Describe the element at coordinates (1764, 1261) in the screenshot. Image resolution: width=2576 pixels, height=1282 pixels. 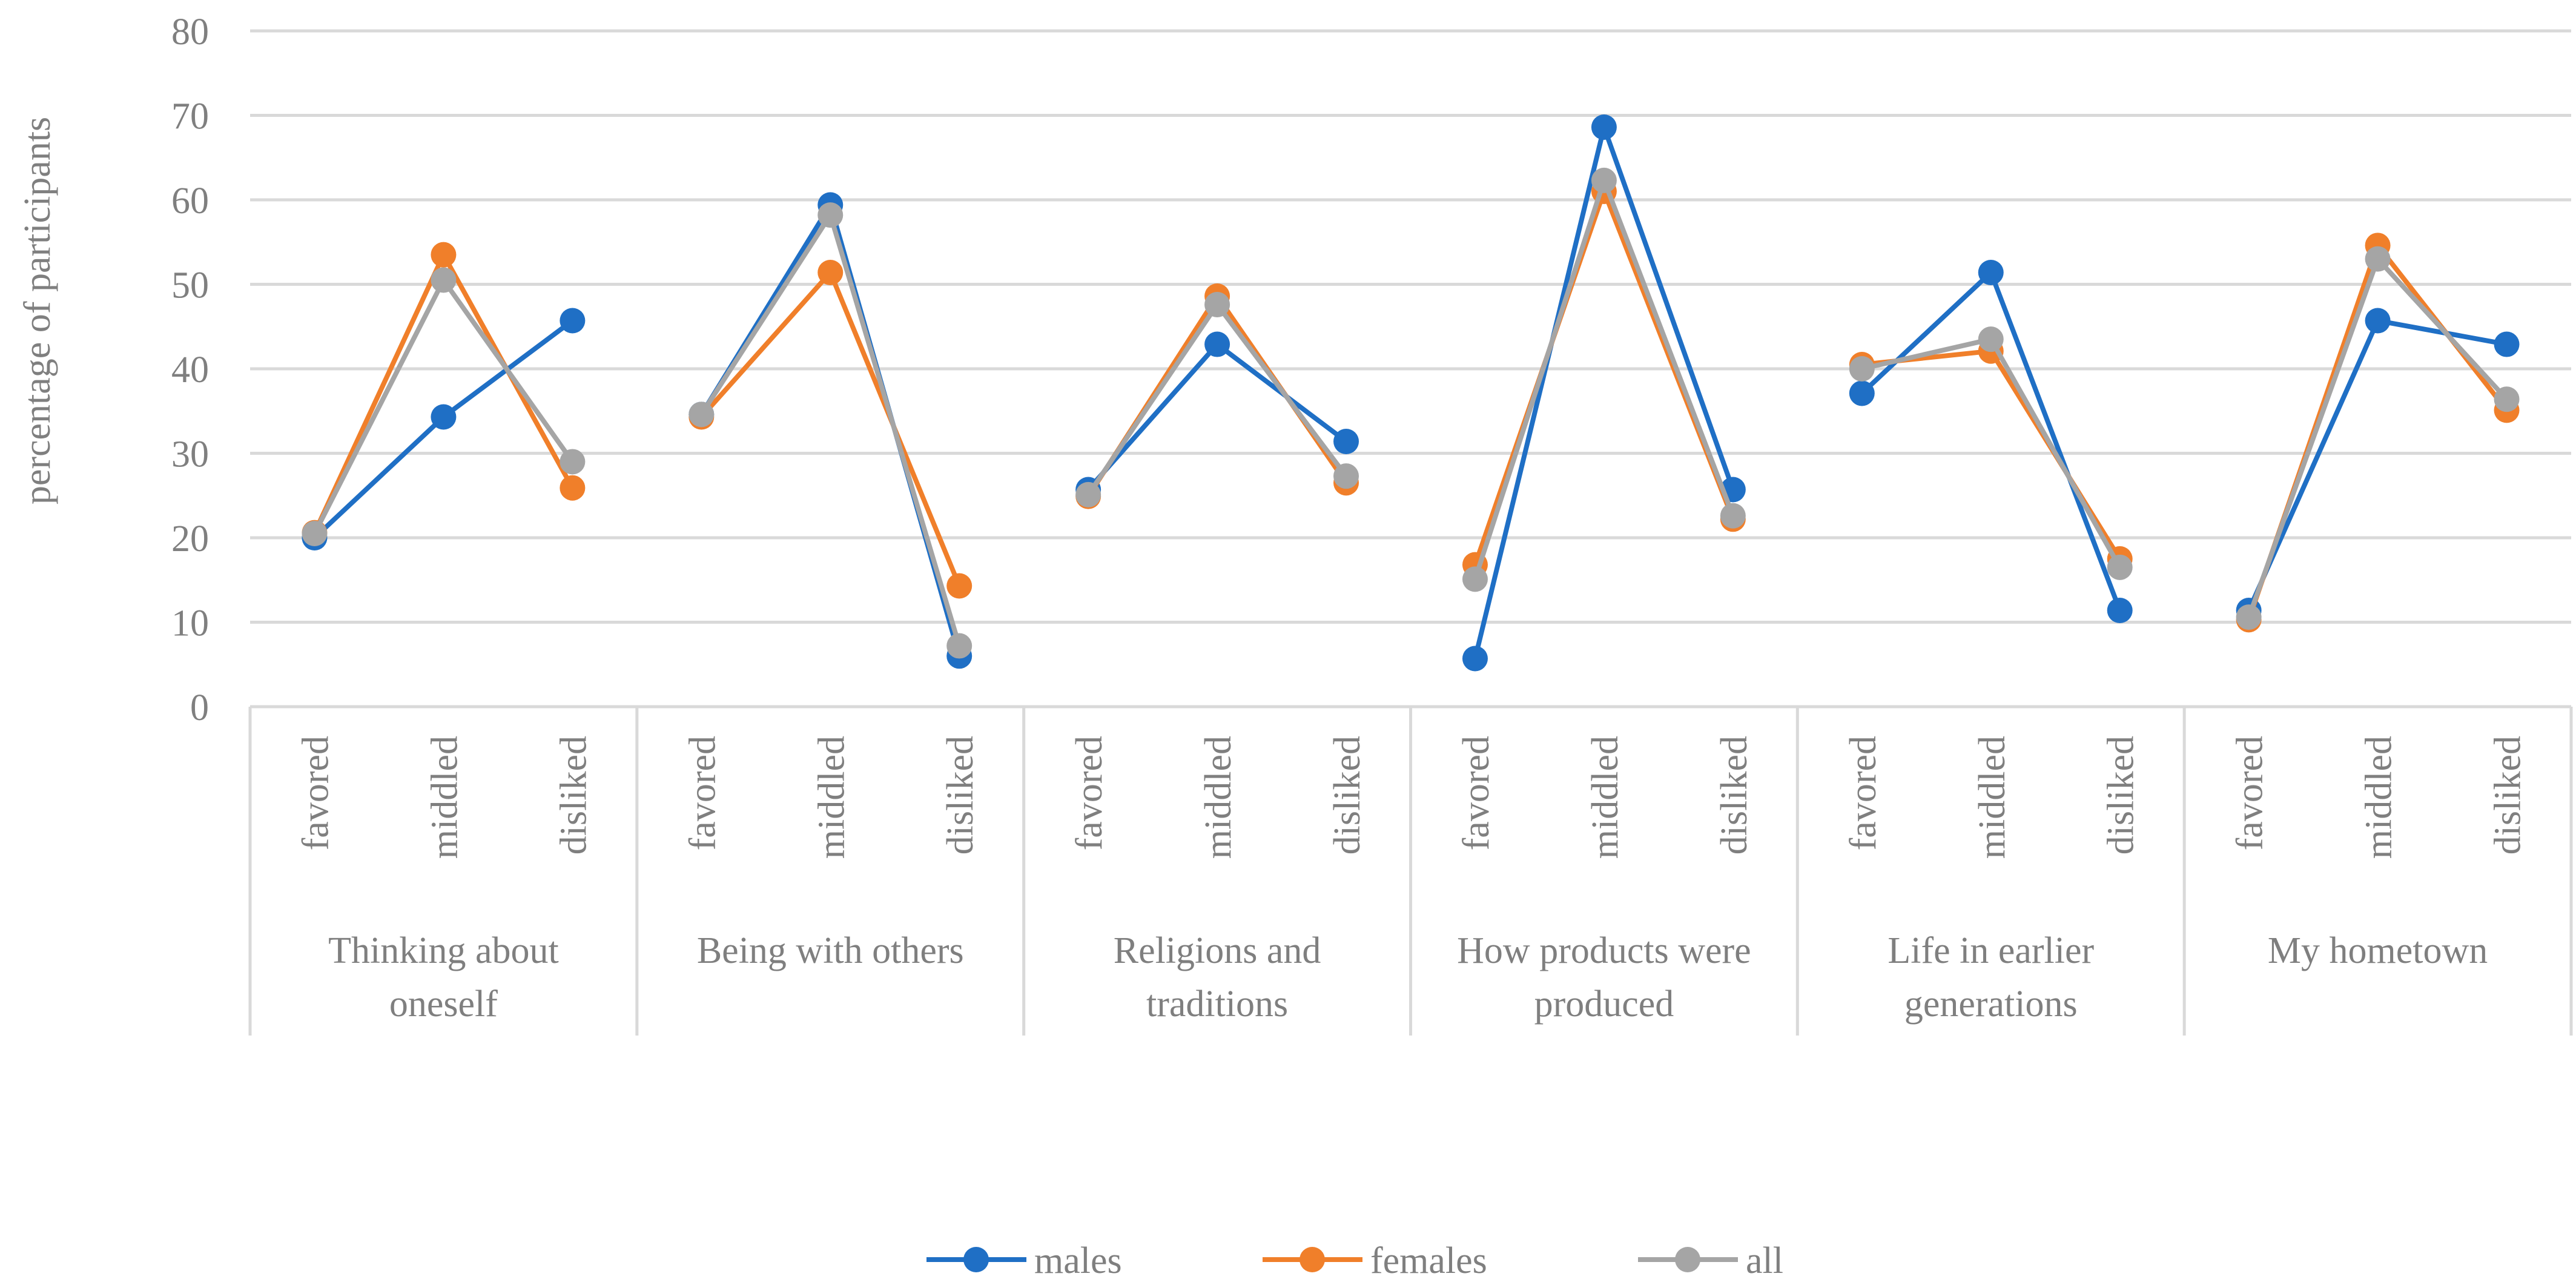
I see `legend-label: all` at that location.